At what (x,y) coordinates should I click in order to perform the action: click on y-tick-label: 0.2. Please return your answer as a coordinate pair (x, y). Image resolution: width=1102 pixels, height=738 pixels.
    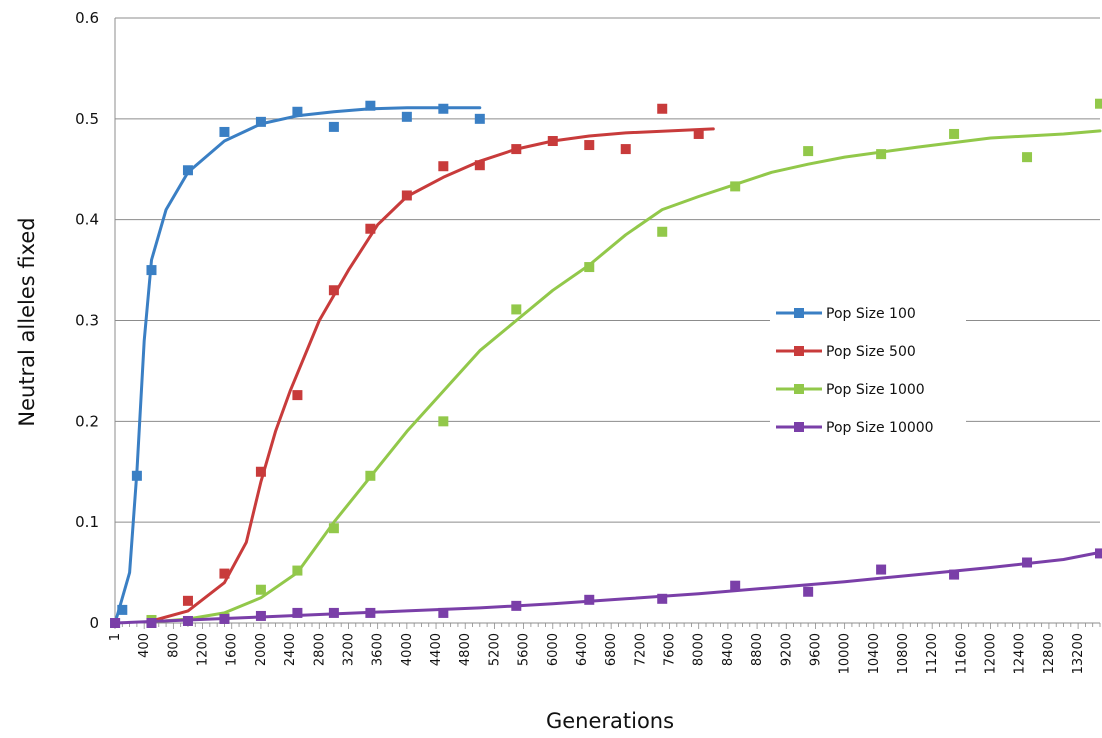
    Looking at the image, I should click on (87, 421).